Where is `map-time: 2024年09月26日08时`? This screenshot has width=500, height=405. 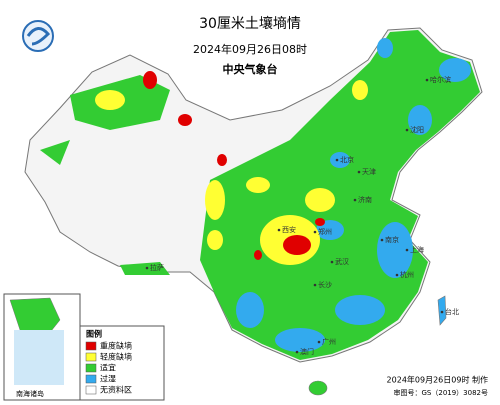 map-time: 2024年09月26日08时 is located at coordinates (250, 49).